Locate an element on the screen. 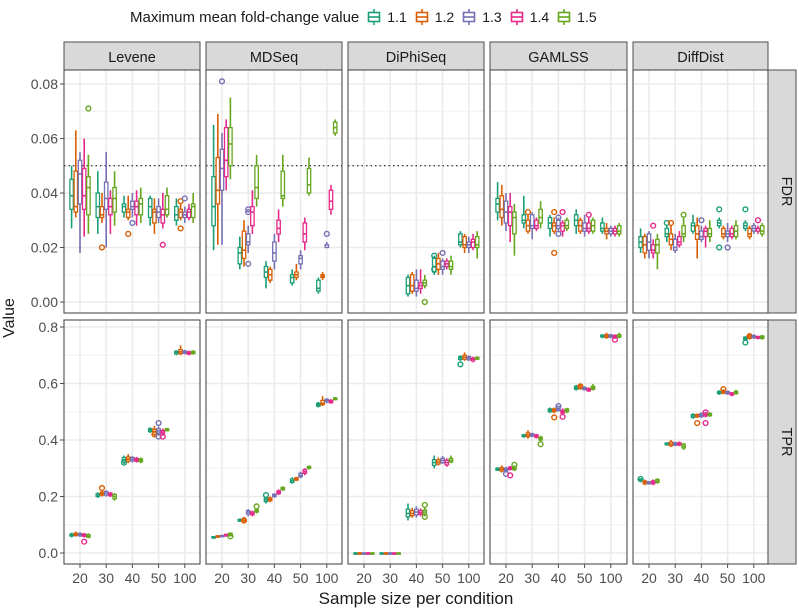 The height and width of the screenshot is (610, 799). x-tick-label: 20 is located at coordinates (649, 578).